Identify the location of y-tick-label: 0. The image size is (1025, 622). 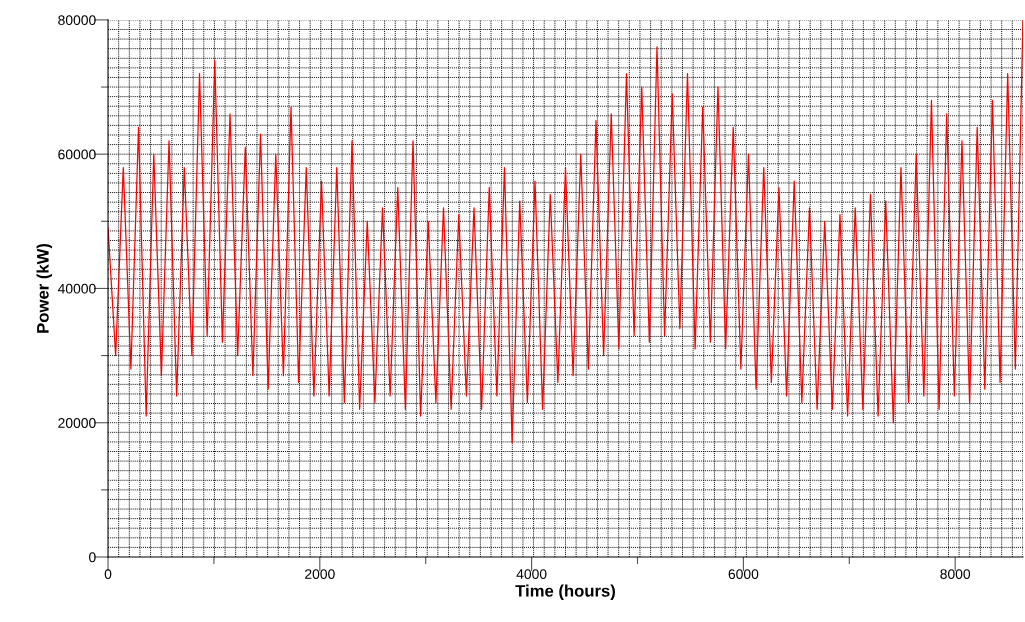
(92, 557).